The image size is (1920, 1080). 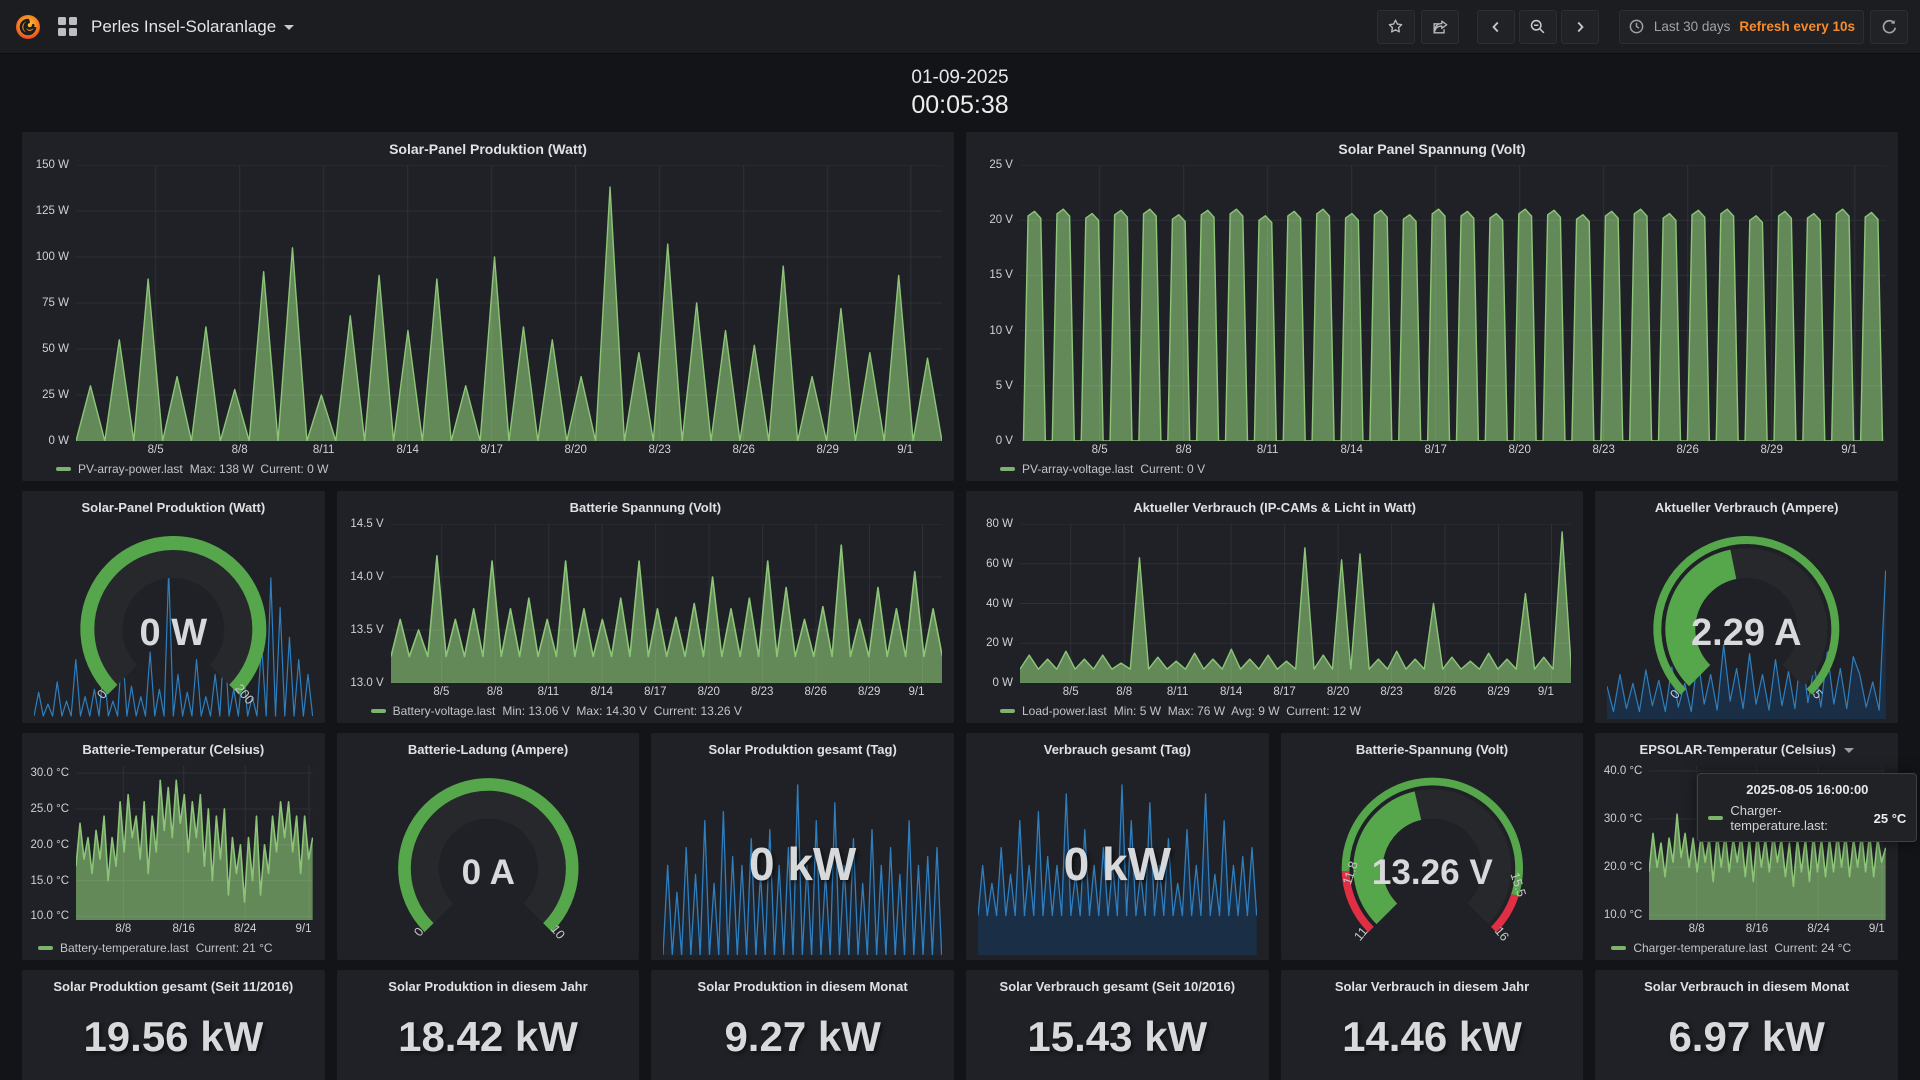 I want to click on dashboards-grid-icon, so click(x=67, y=26).